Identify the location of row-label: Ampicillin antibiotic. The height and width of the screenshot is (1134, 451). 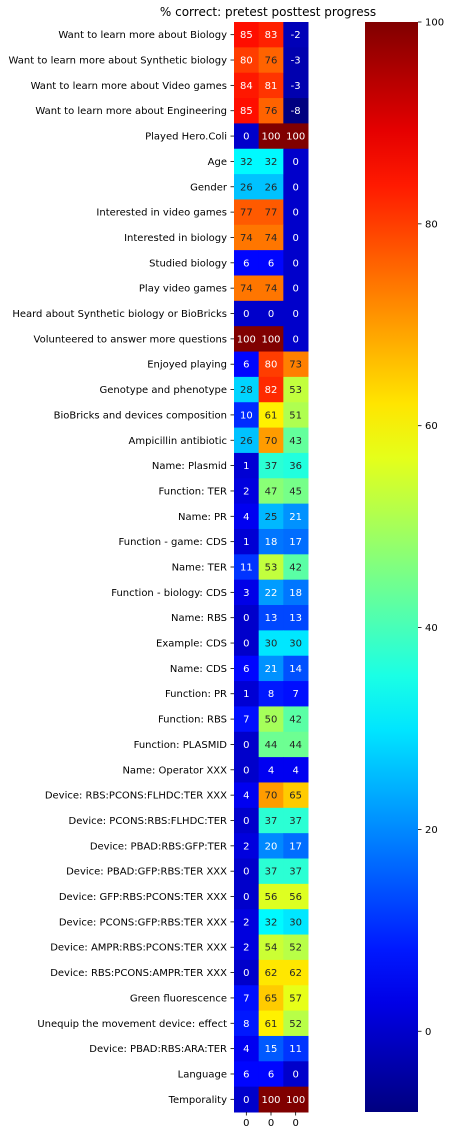
(178, 441).